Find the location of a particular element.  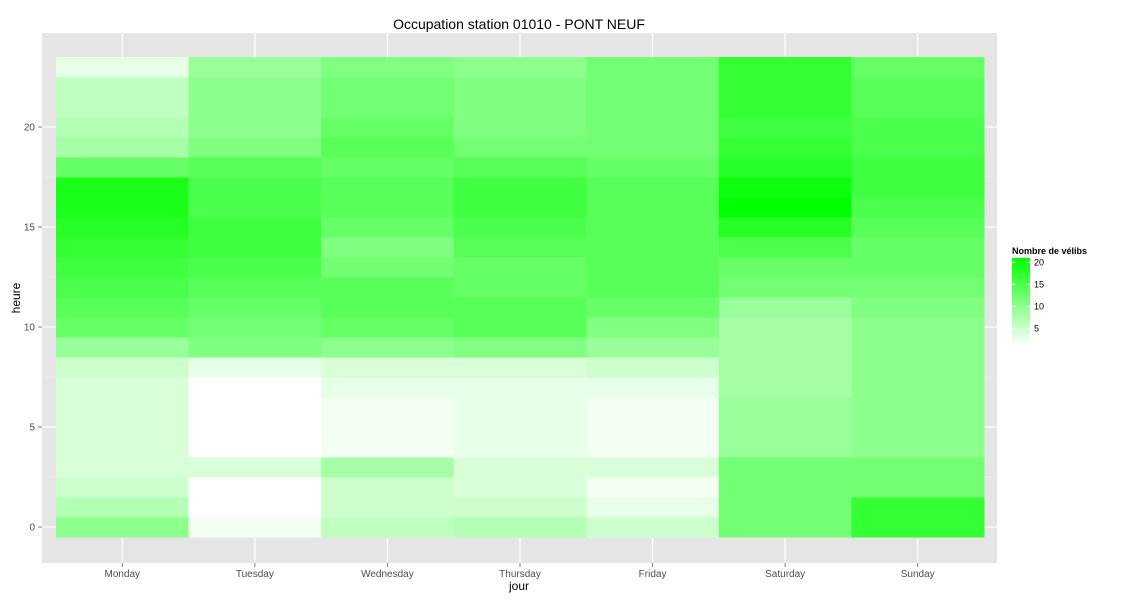

legend: Nombre de vélibs 5 10 15 20 is located at coordinates (1049, 296).